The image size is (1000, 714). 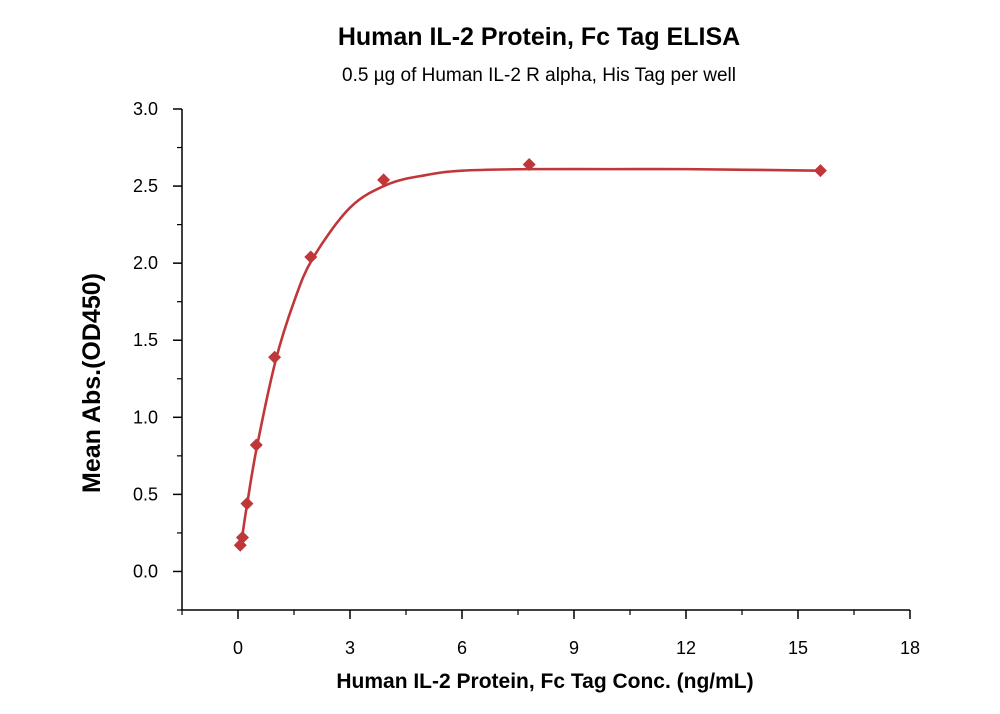 I want to click on x-tick-label: 3, so click(x=350, y=648).